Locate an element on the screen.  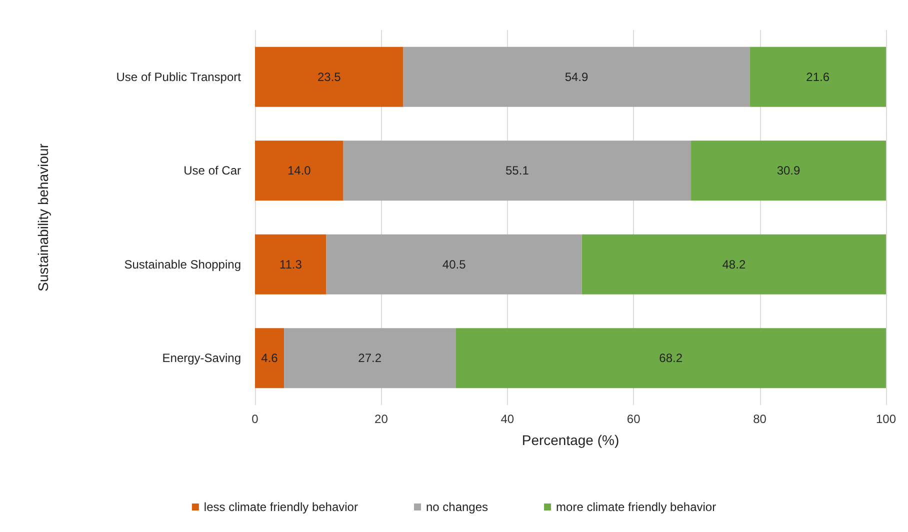
legend-label: no changes is located at coordinates (457, 507).